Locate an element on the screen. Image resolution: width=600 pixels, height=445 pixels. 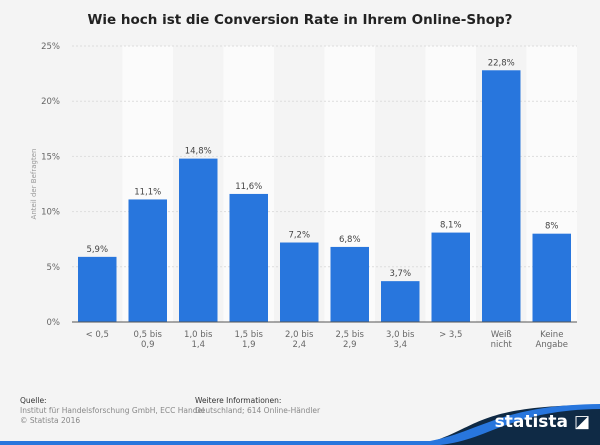
x-tick-label: < 0,5 is located at coordinates (97, 335).